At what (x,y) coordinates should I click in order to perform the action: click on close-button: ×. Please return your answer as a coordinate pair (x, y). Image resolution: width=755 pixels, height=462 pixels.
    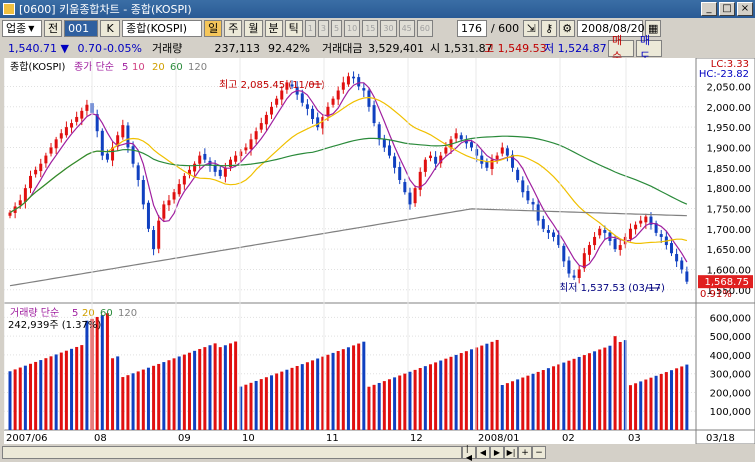
    Looking at the image, I should click on (745, 9).